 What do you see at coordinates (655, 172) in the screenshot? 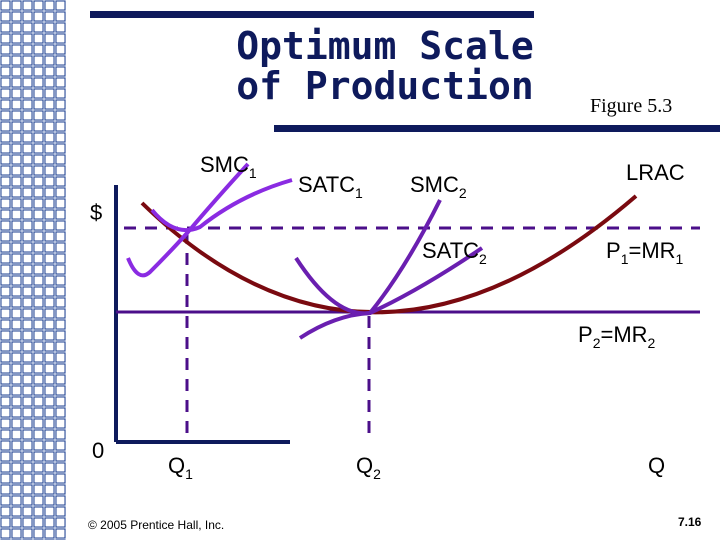
I see `lrac-label: LRAC` at bounding box center [655, 172].